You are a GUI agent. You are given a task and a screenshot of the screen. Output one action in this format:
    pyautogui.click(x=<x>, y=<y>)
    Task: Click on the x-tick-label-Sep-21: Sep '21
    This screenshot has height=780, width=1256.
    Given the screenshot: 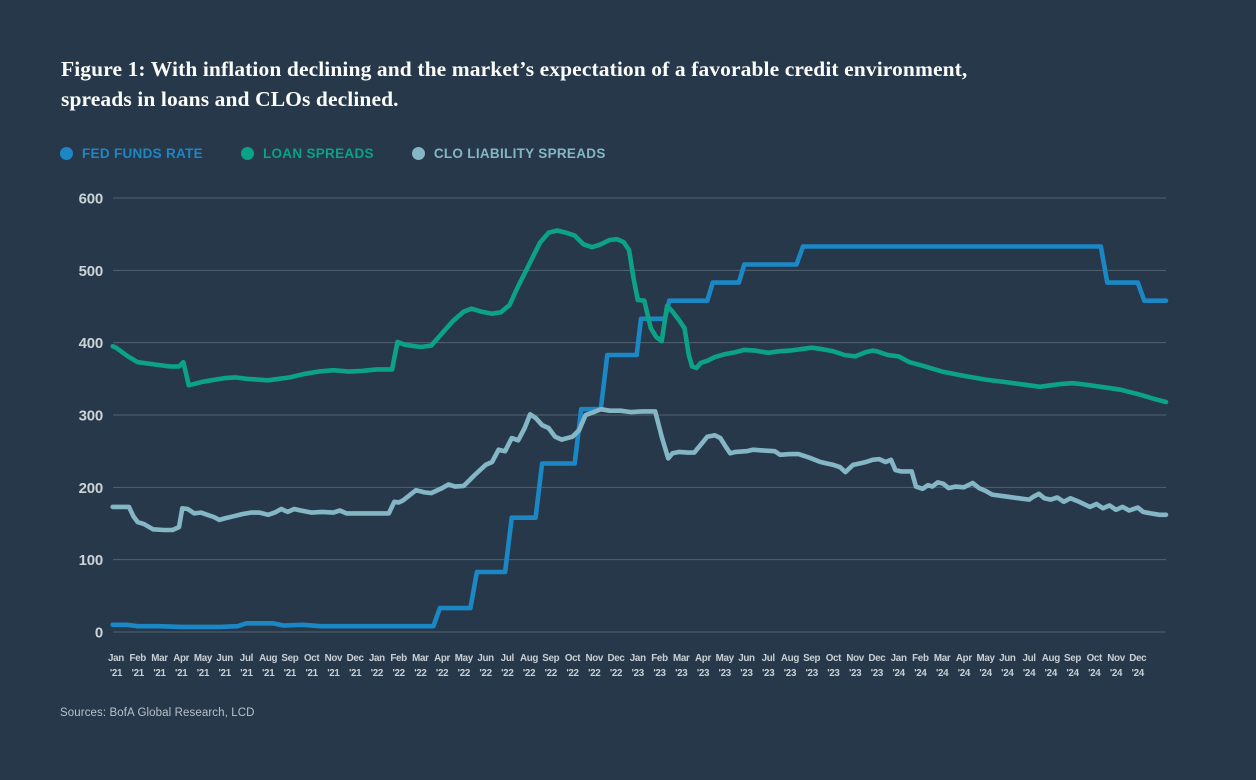 What is the action you would take?
    pyautogui.click(x=289, y=666)
    